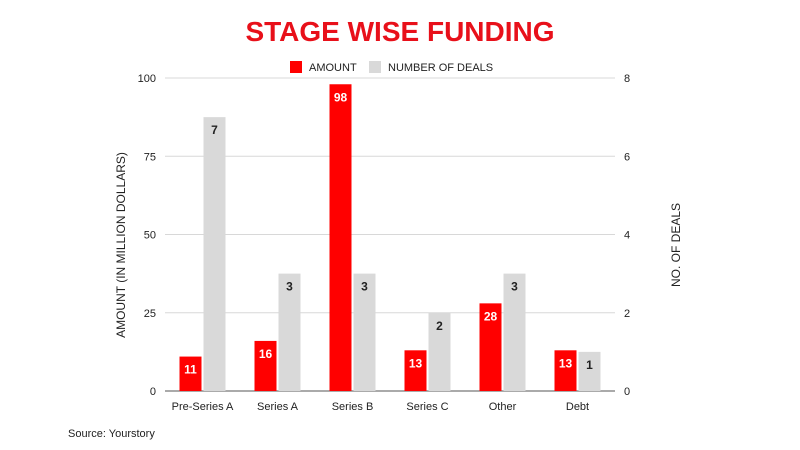 This screenshot has width=800, height=450. I want to click on legend-swatch-amount, so click(296, 67).